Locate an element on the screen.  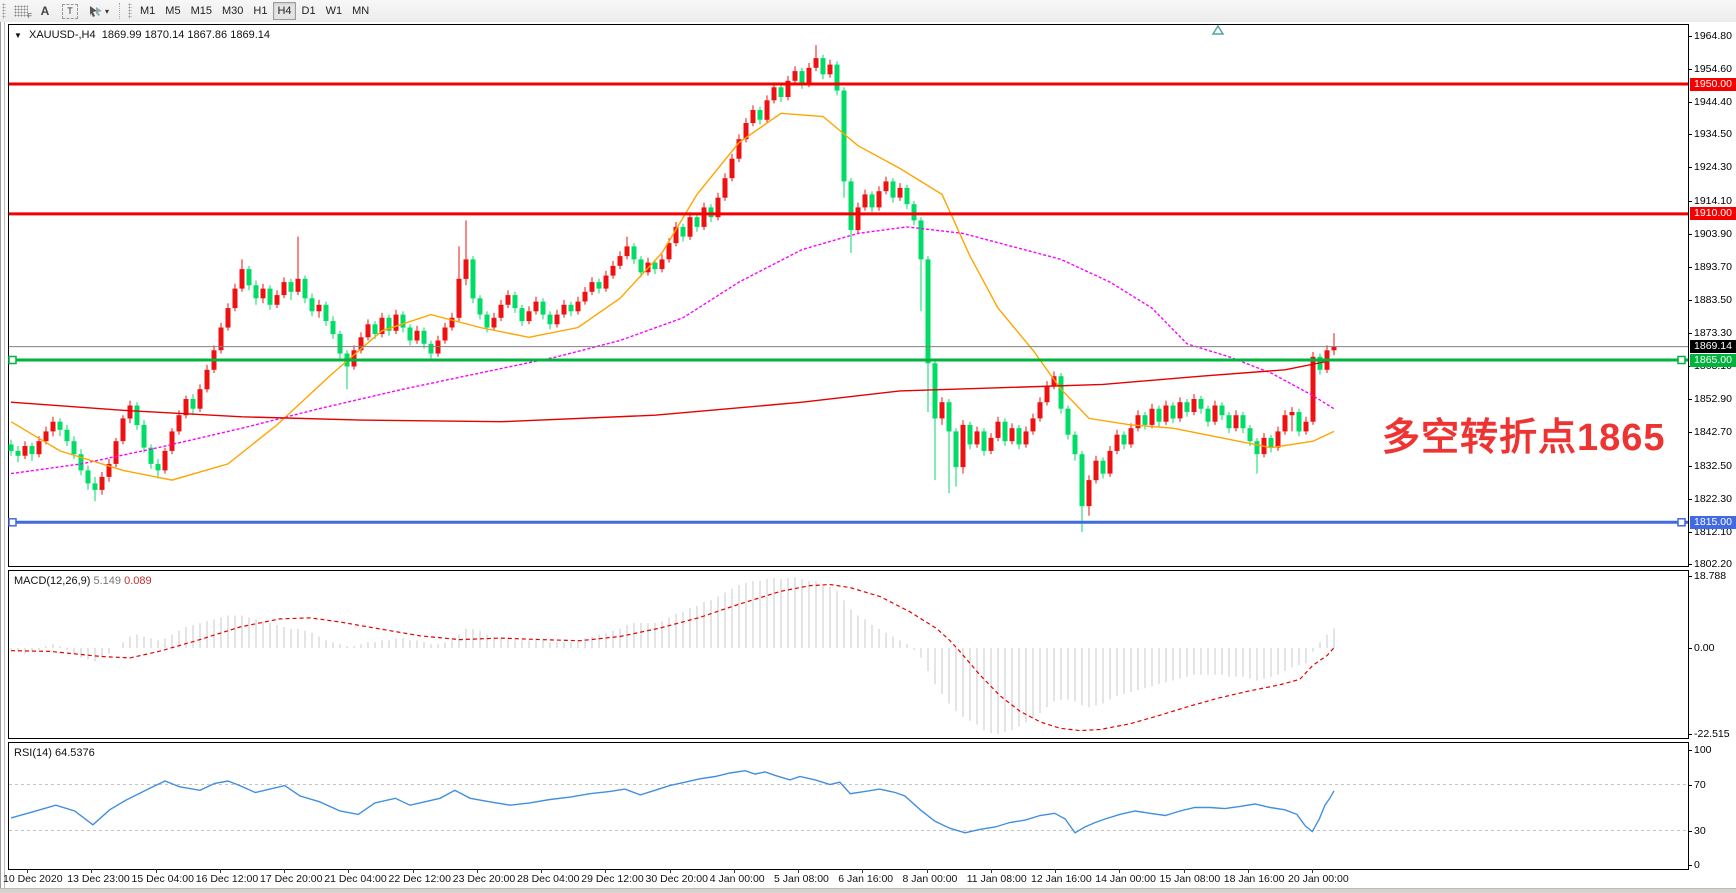
rsi-tick-0: 0 is located at coordinates (1697, 865).